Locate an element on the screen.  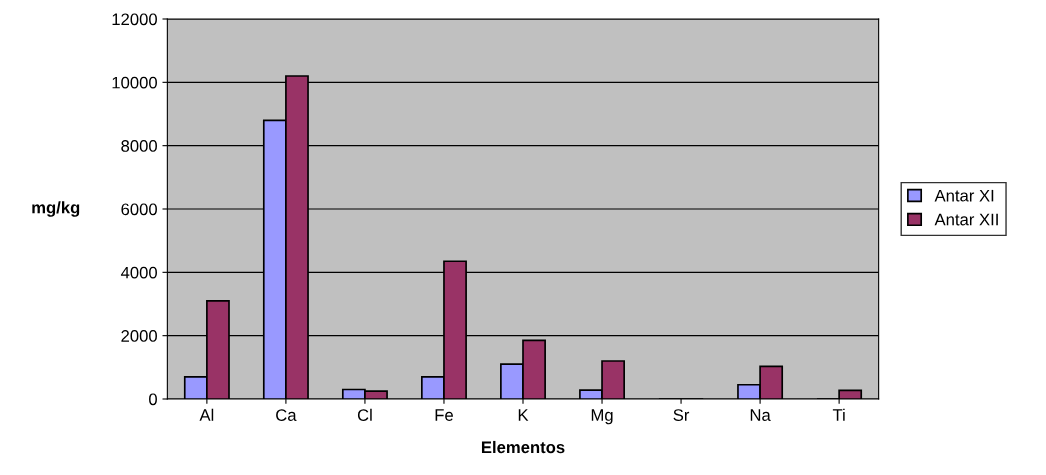
x-axis-title: Elementos is located at coordinates (523, 447).